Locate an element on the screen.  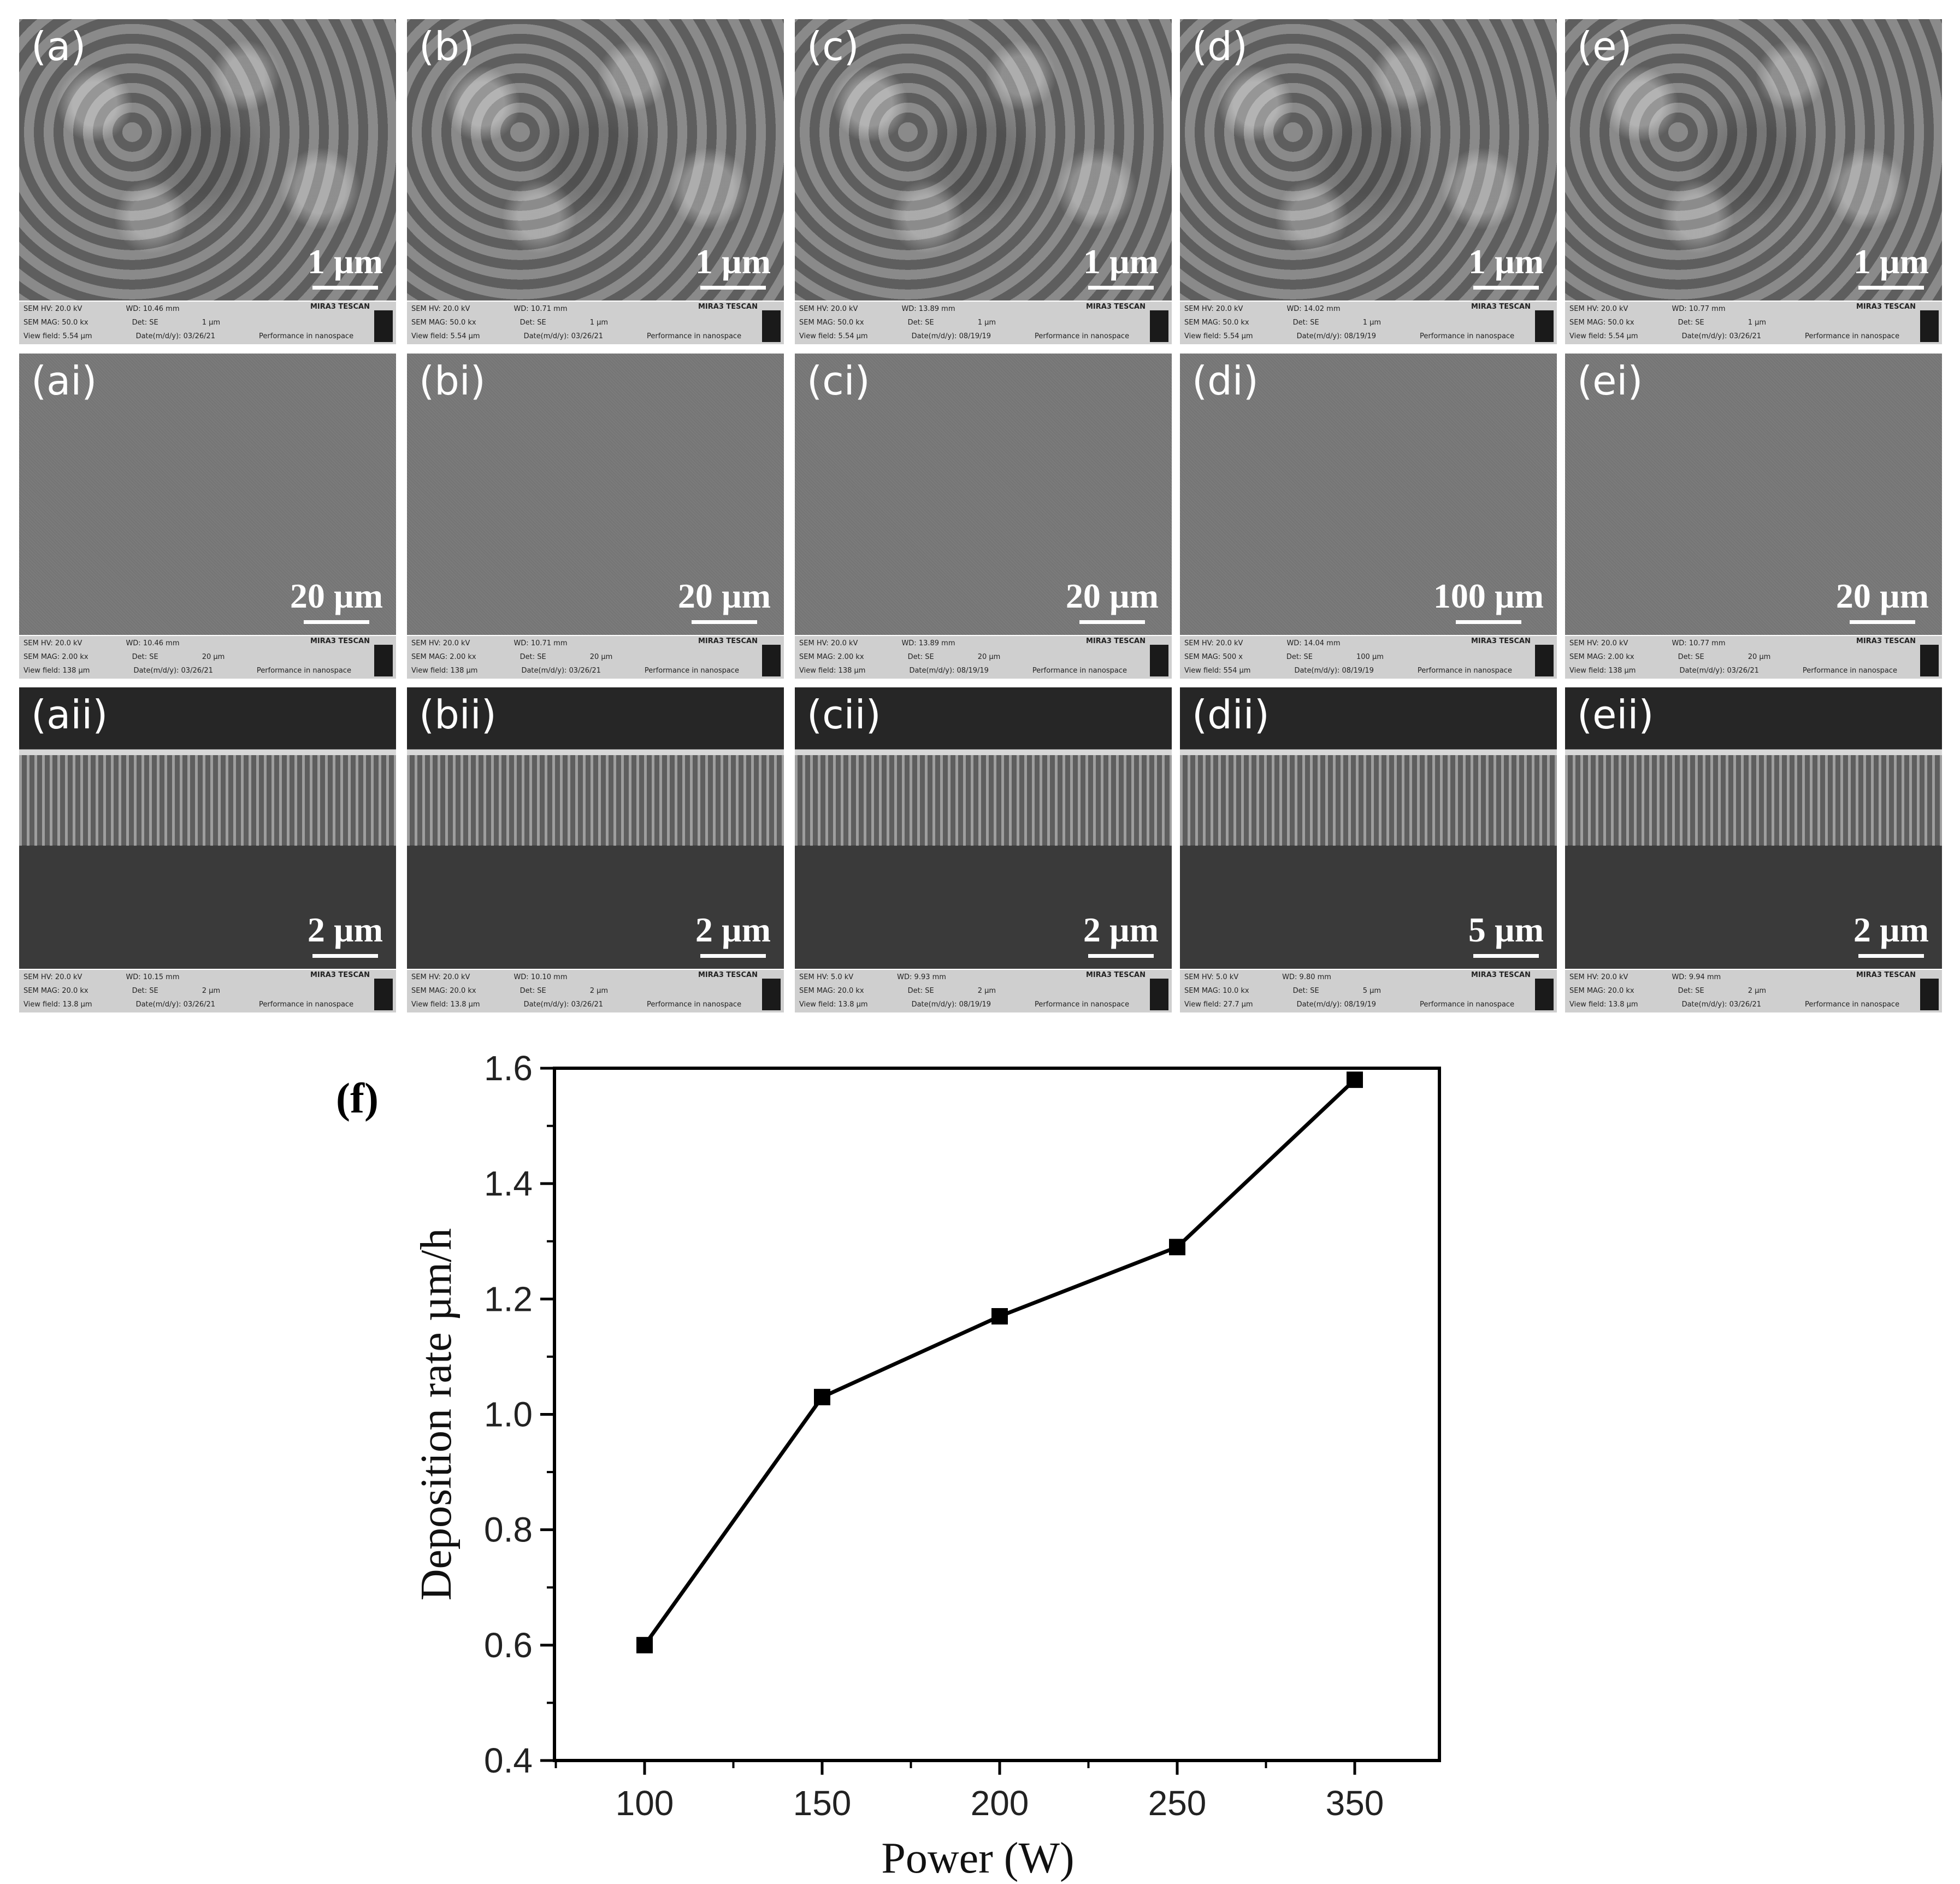
sem-info-row: SEM HV: 20.0 kV WD: 10.77 mm is located at coordinates (1739, 643).